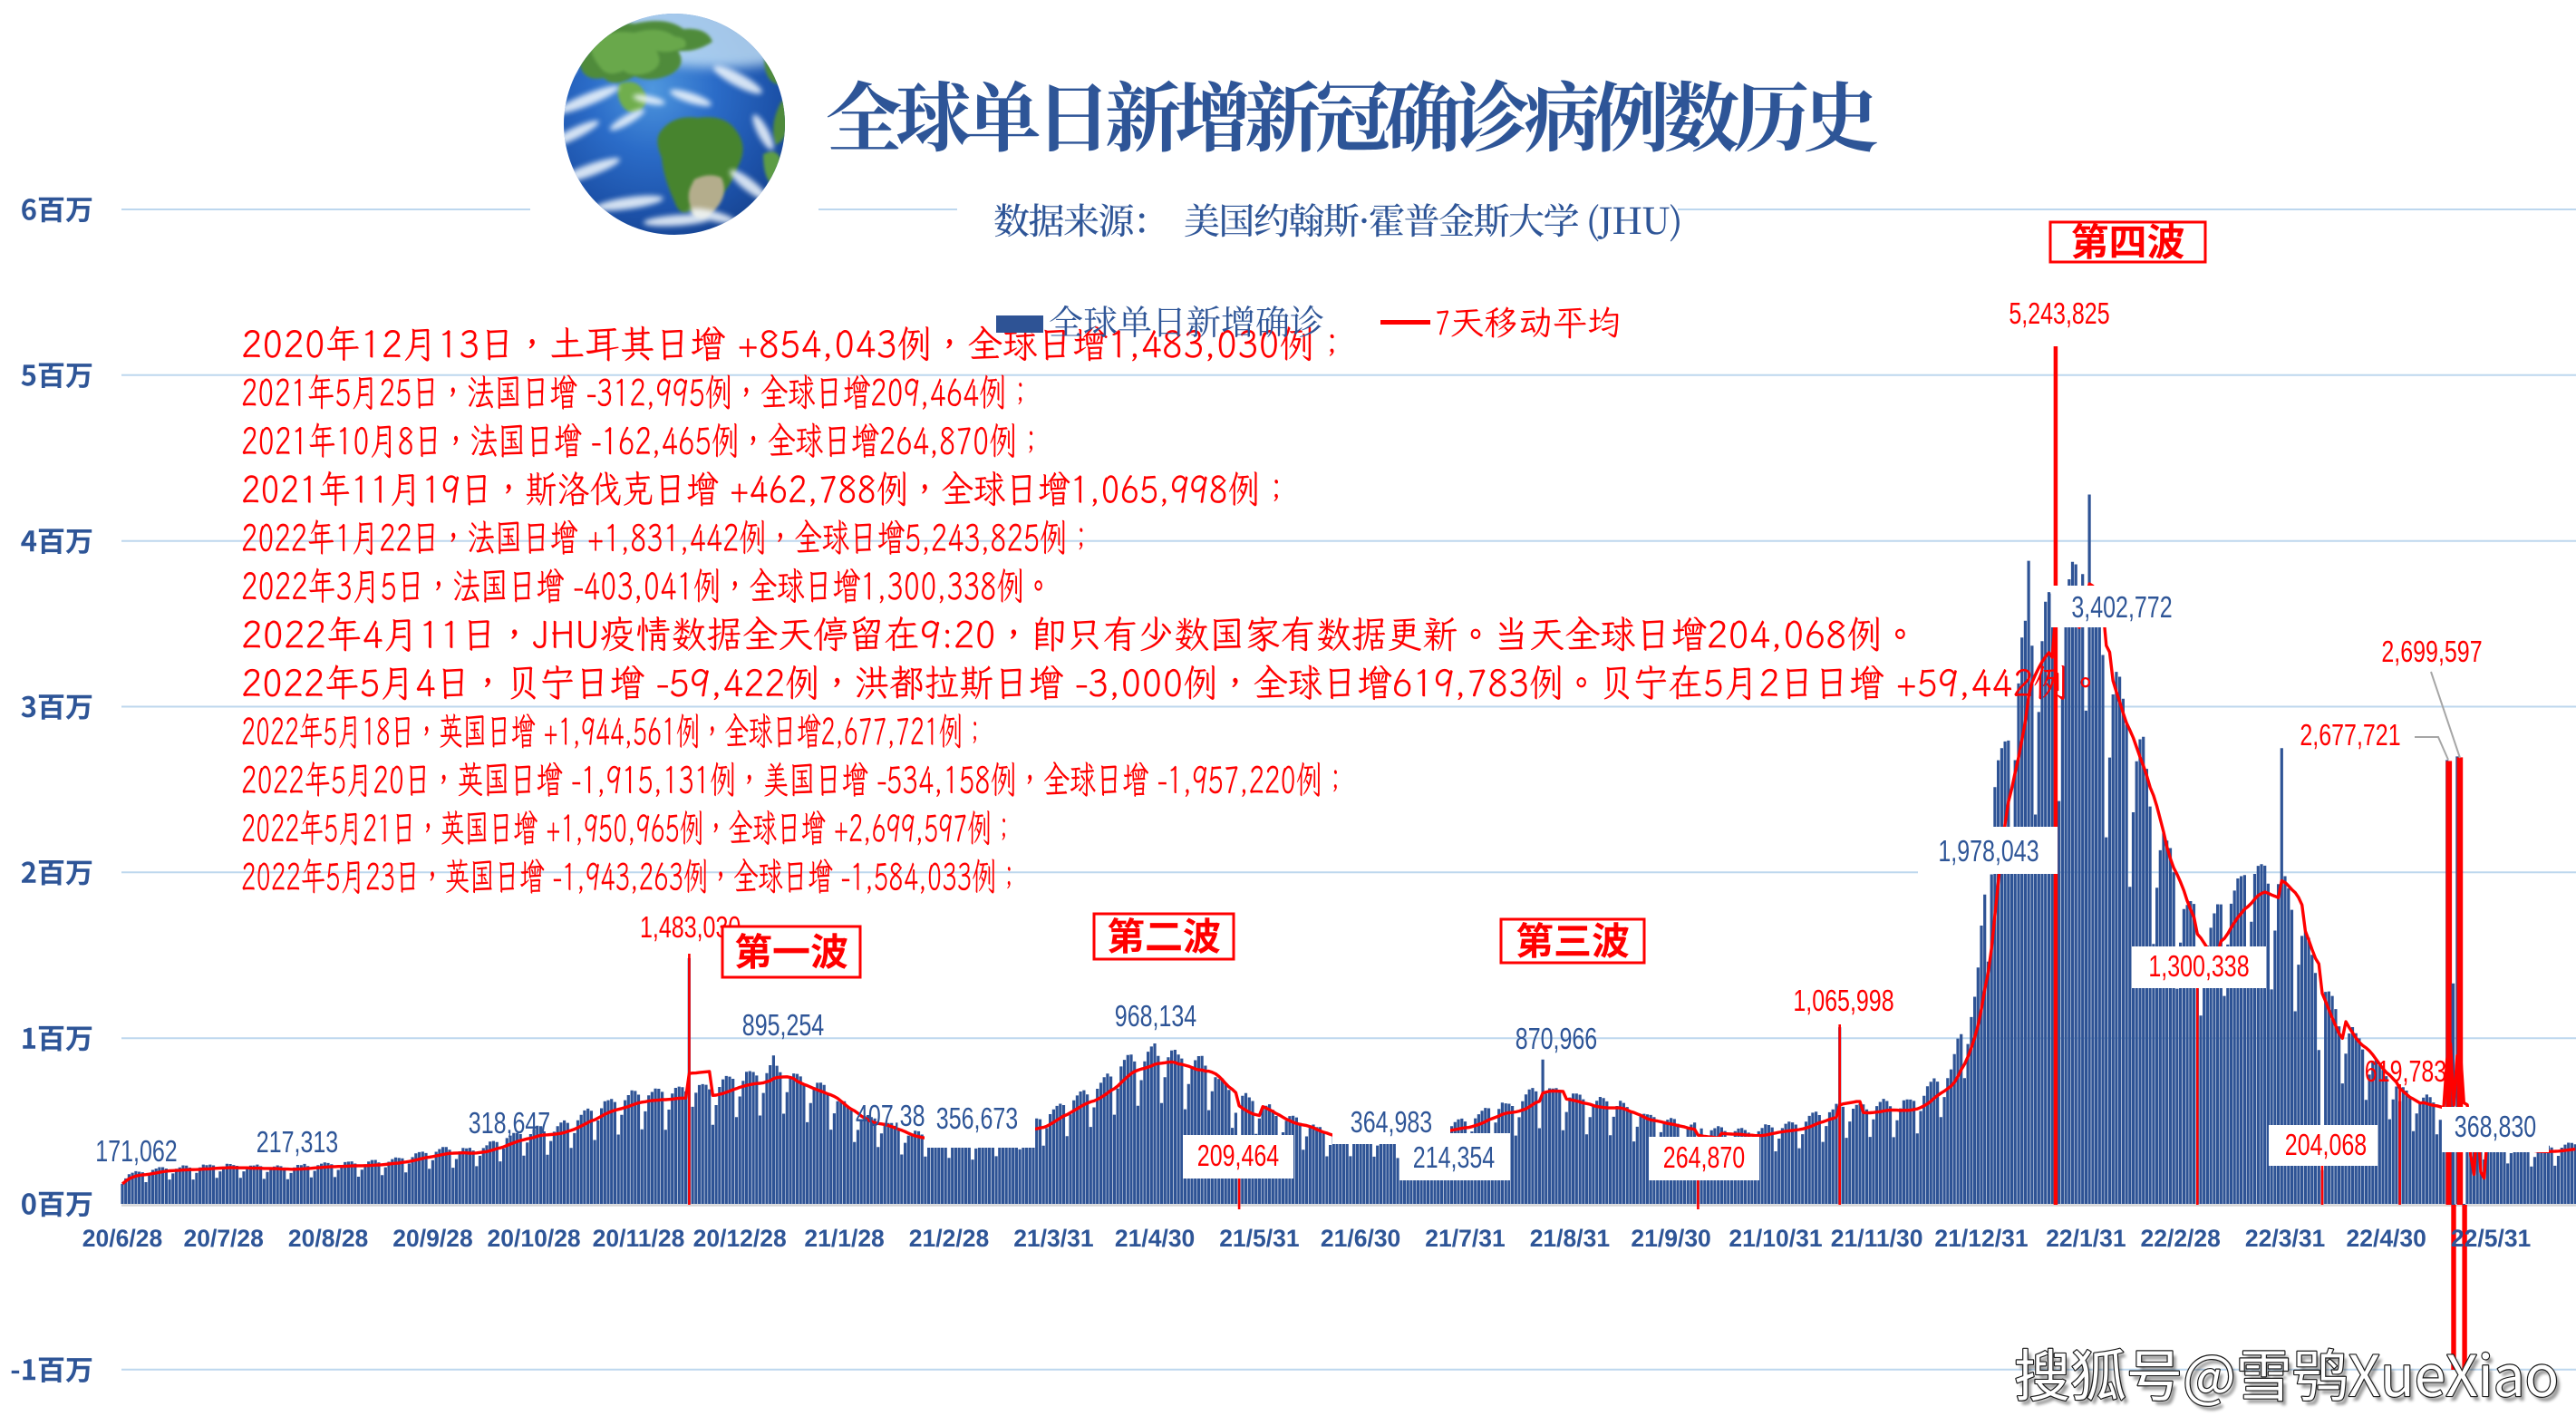 The width and height of the screenshot is (2576, 1426). Describe the element at coordinates (2386, 1238) in the screenshot. I see `svg-text: 22/4/30` at that location.